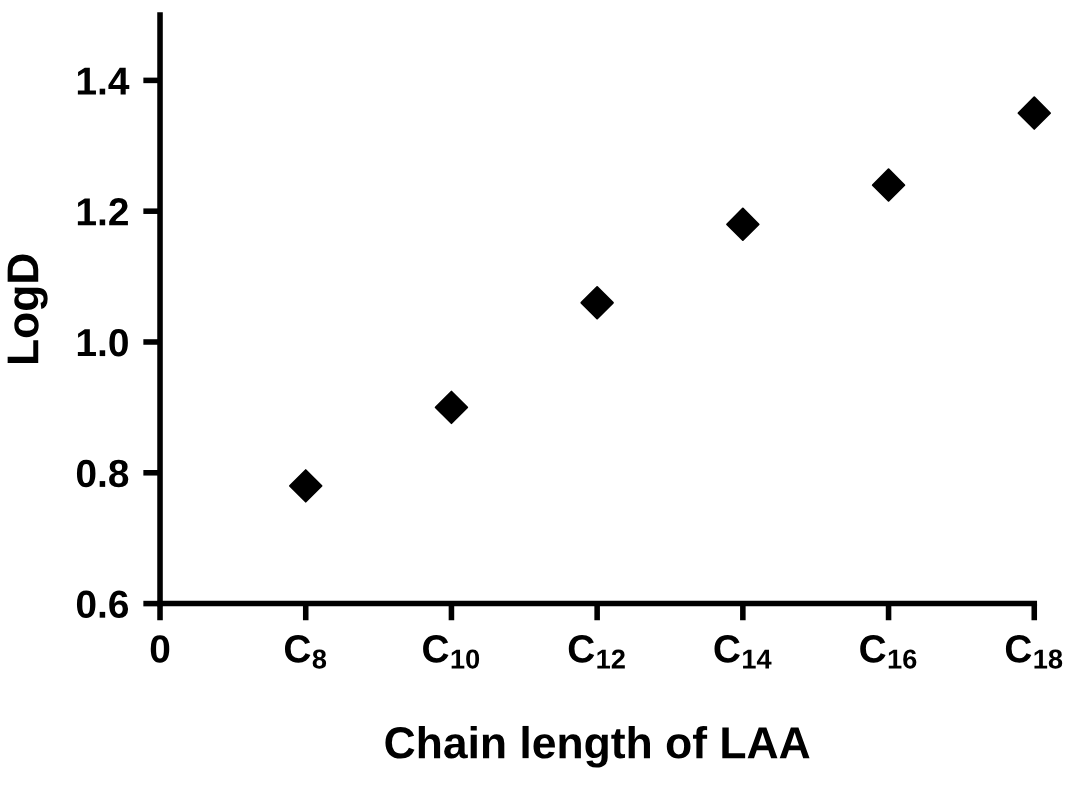  Describe the element at coordinates (451, 652) in the screenshot. I see `x-tick-label: C$_{10}$` at that location.